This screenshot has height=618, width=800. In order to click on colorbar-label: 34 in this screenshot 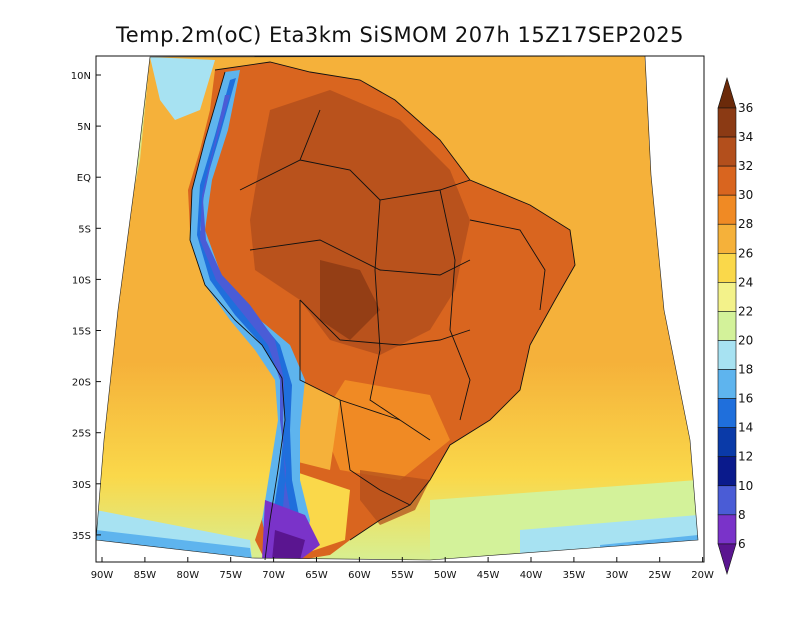, I will do `click(745, 137)`.